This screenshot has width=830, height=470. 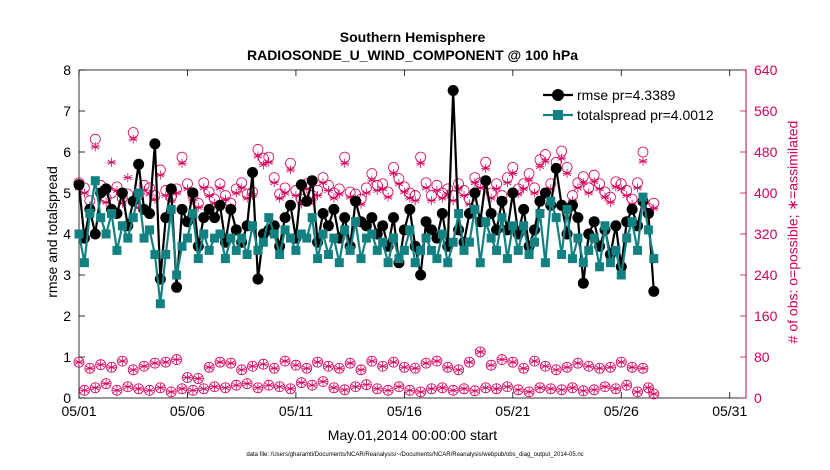 I want to click on x-tick-label: 05/26, so click(x=621, y=411).